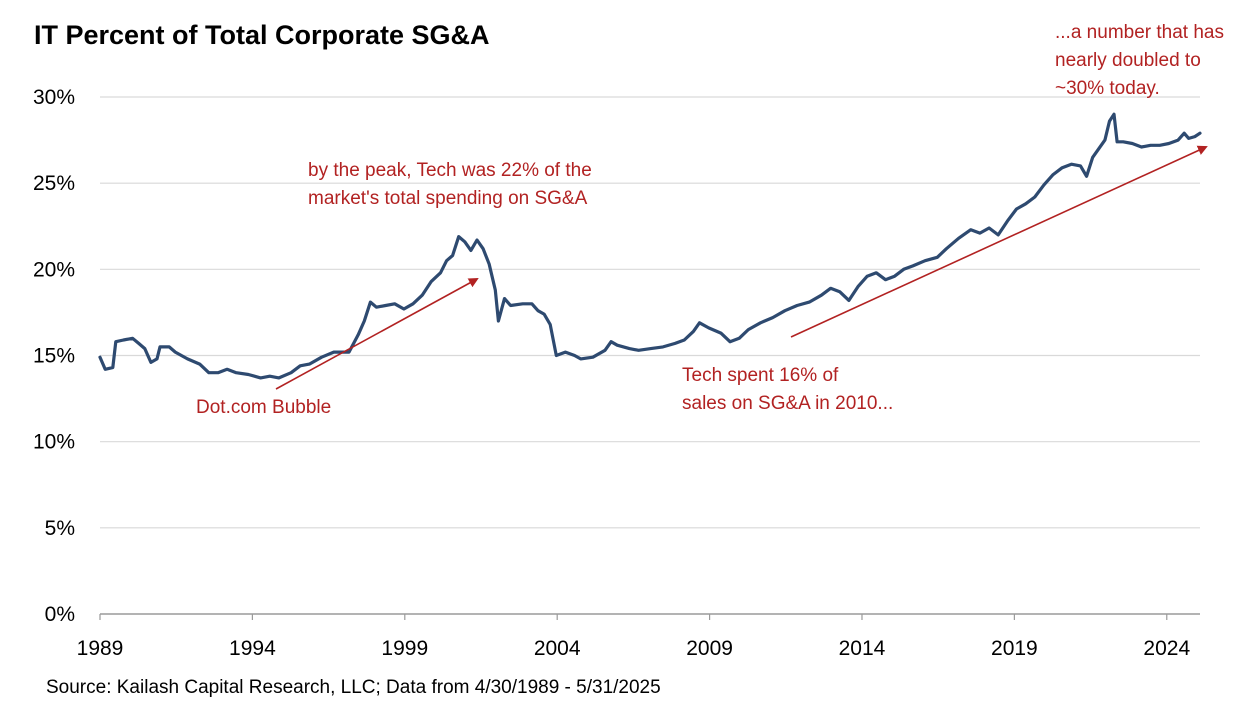 This screenshot has height=716, width=1258. Describe the element at coordinates (404, 648) in the screenshot. I see `x-tick-label: 1999` at that location.